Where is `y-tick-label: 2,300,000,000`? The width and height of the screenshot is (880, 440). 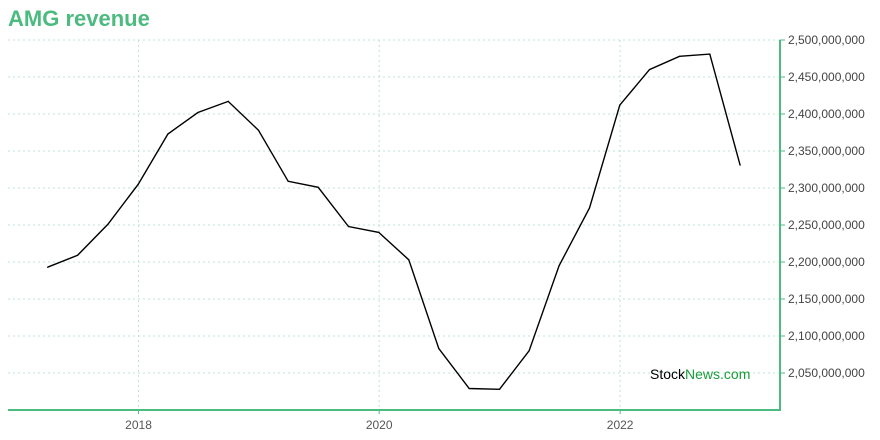 y-tick-label: 2,300,000,000 is located at coordinates (826, 188).